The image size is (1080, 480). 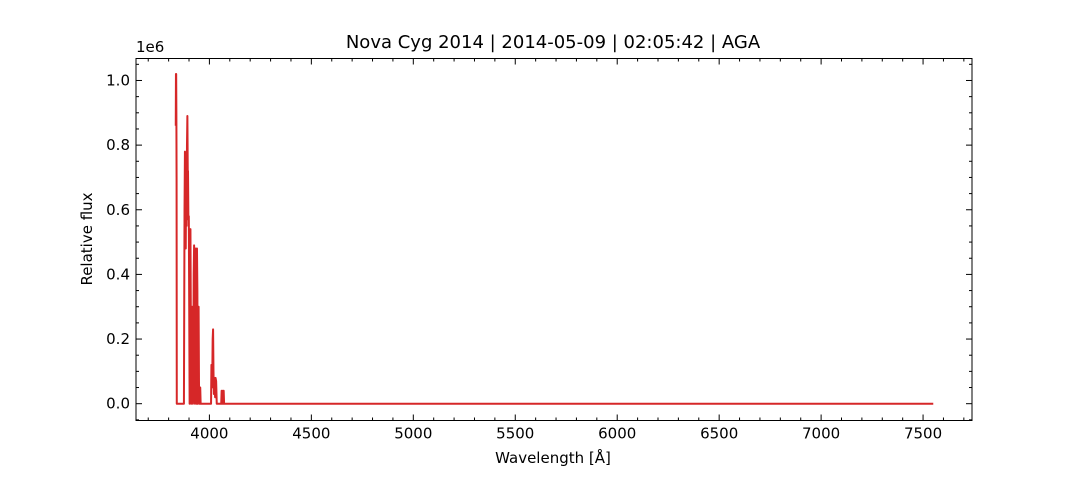 What do you see at coordinates (553, 457) in the screenshot?
I see `x-axis-label: Wavelength [Å]` at bounding box center [553, 457].